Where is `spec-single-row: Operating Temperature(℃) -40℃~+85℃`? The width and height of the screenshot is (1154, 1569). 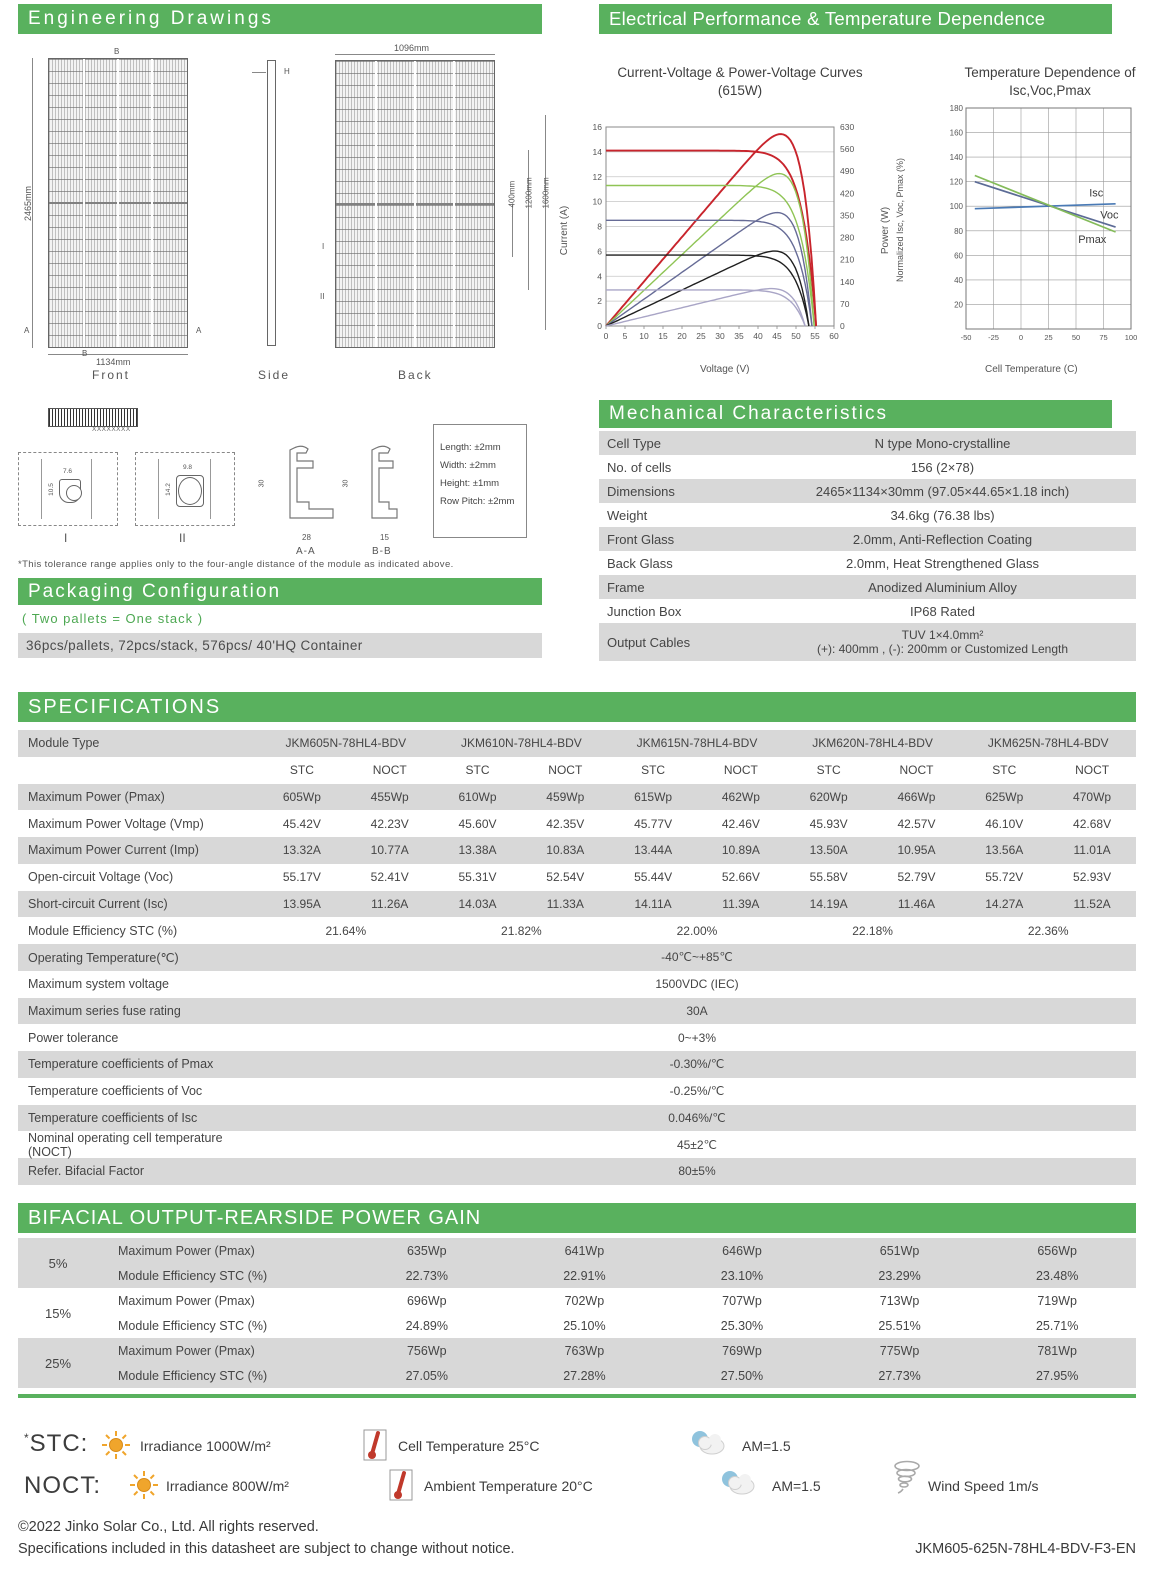
spec-single-row: Operating Temperature(℃) -40℃~+85℃ is located at coordinates (577, 957).